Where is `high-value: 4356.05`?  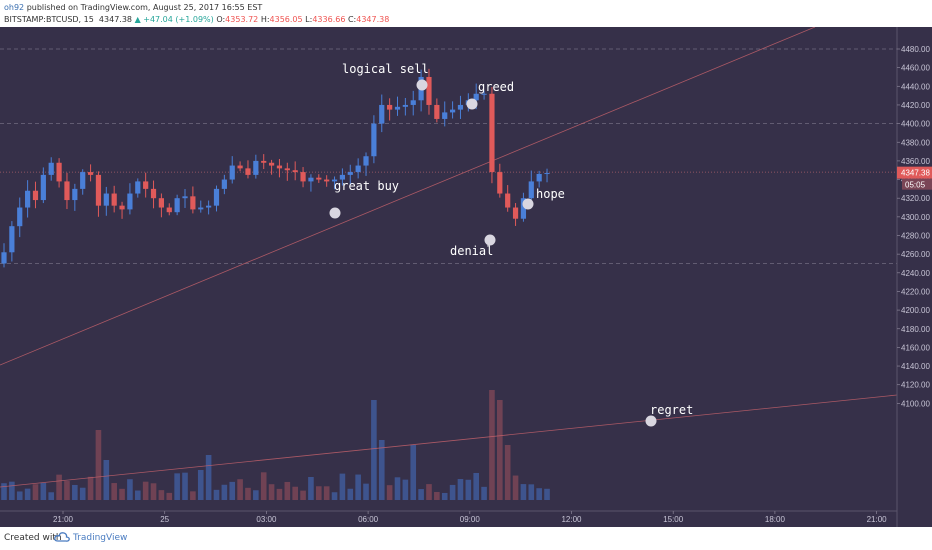
high-value: 4356.05 is located at coordinates (286, 19).